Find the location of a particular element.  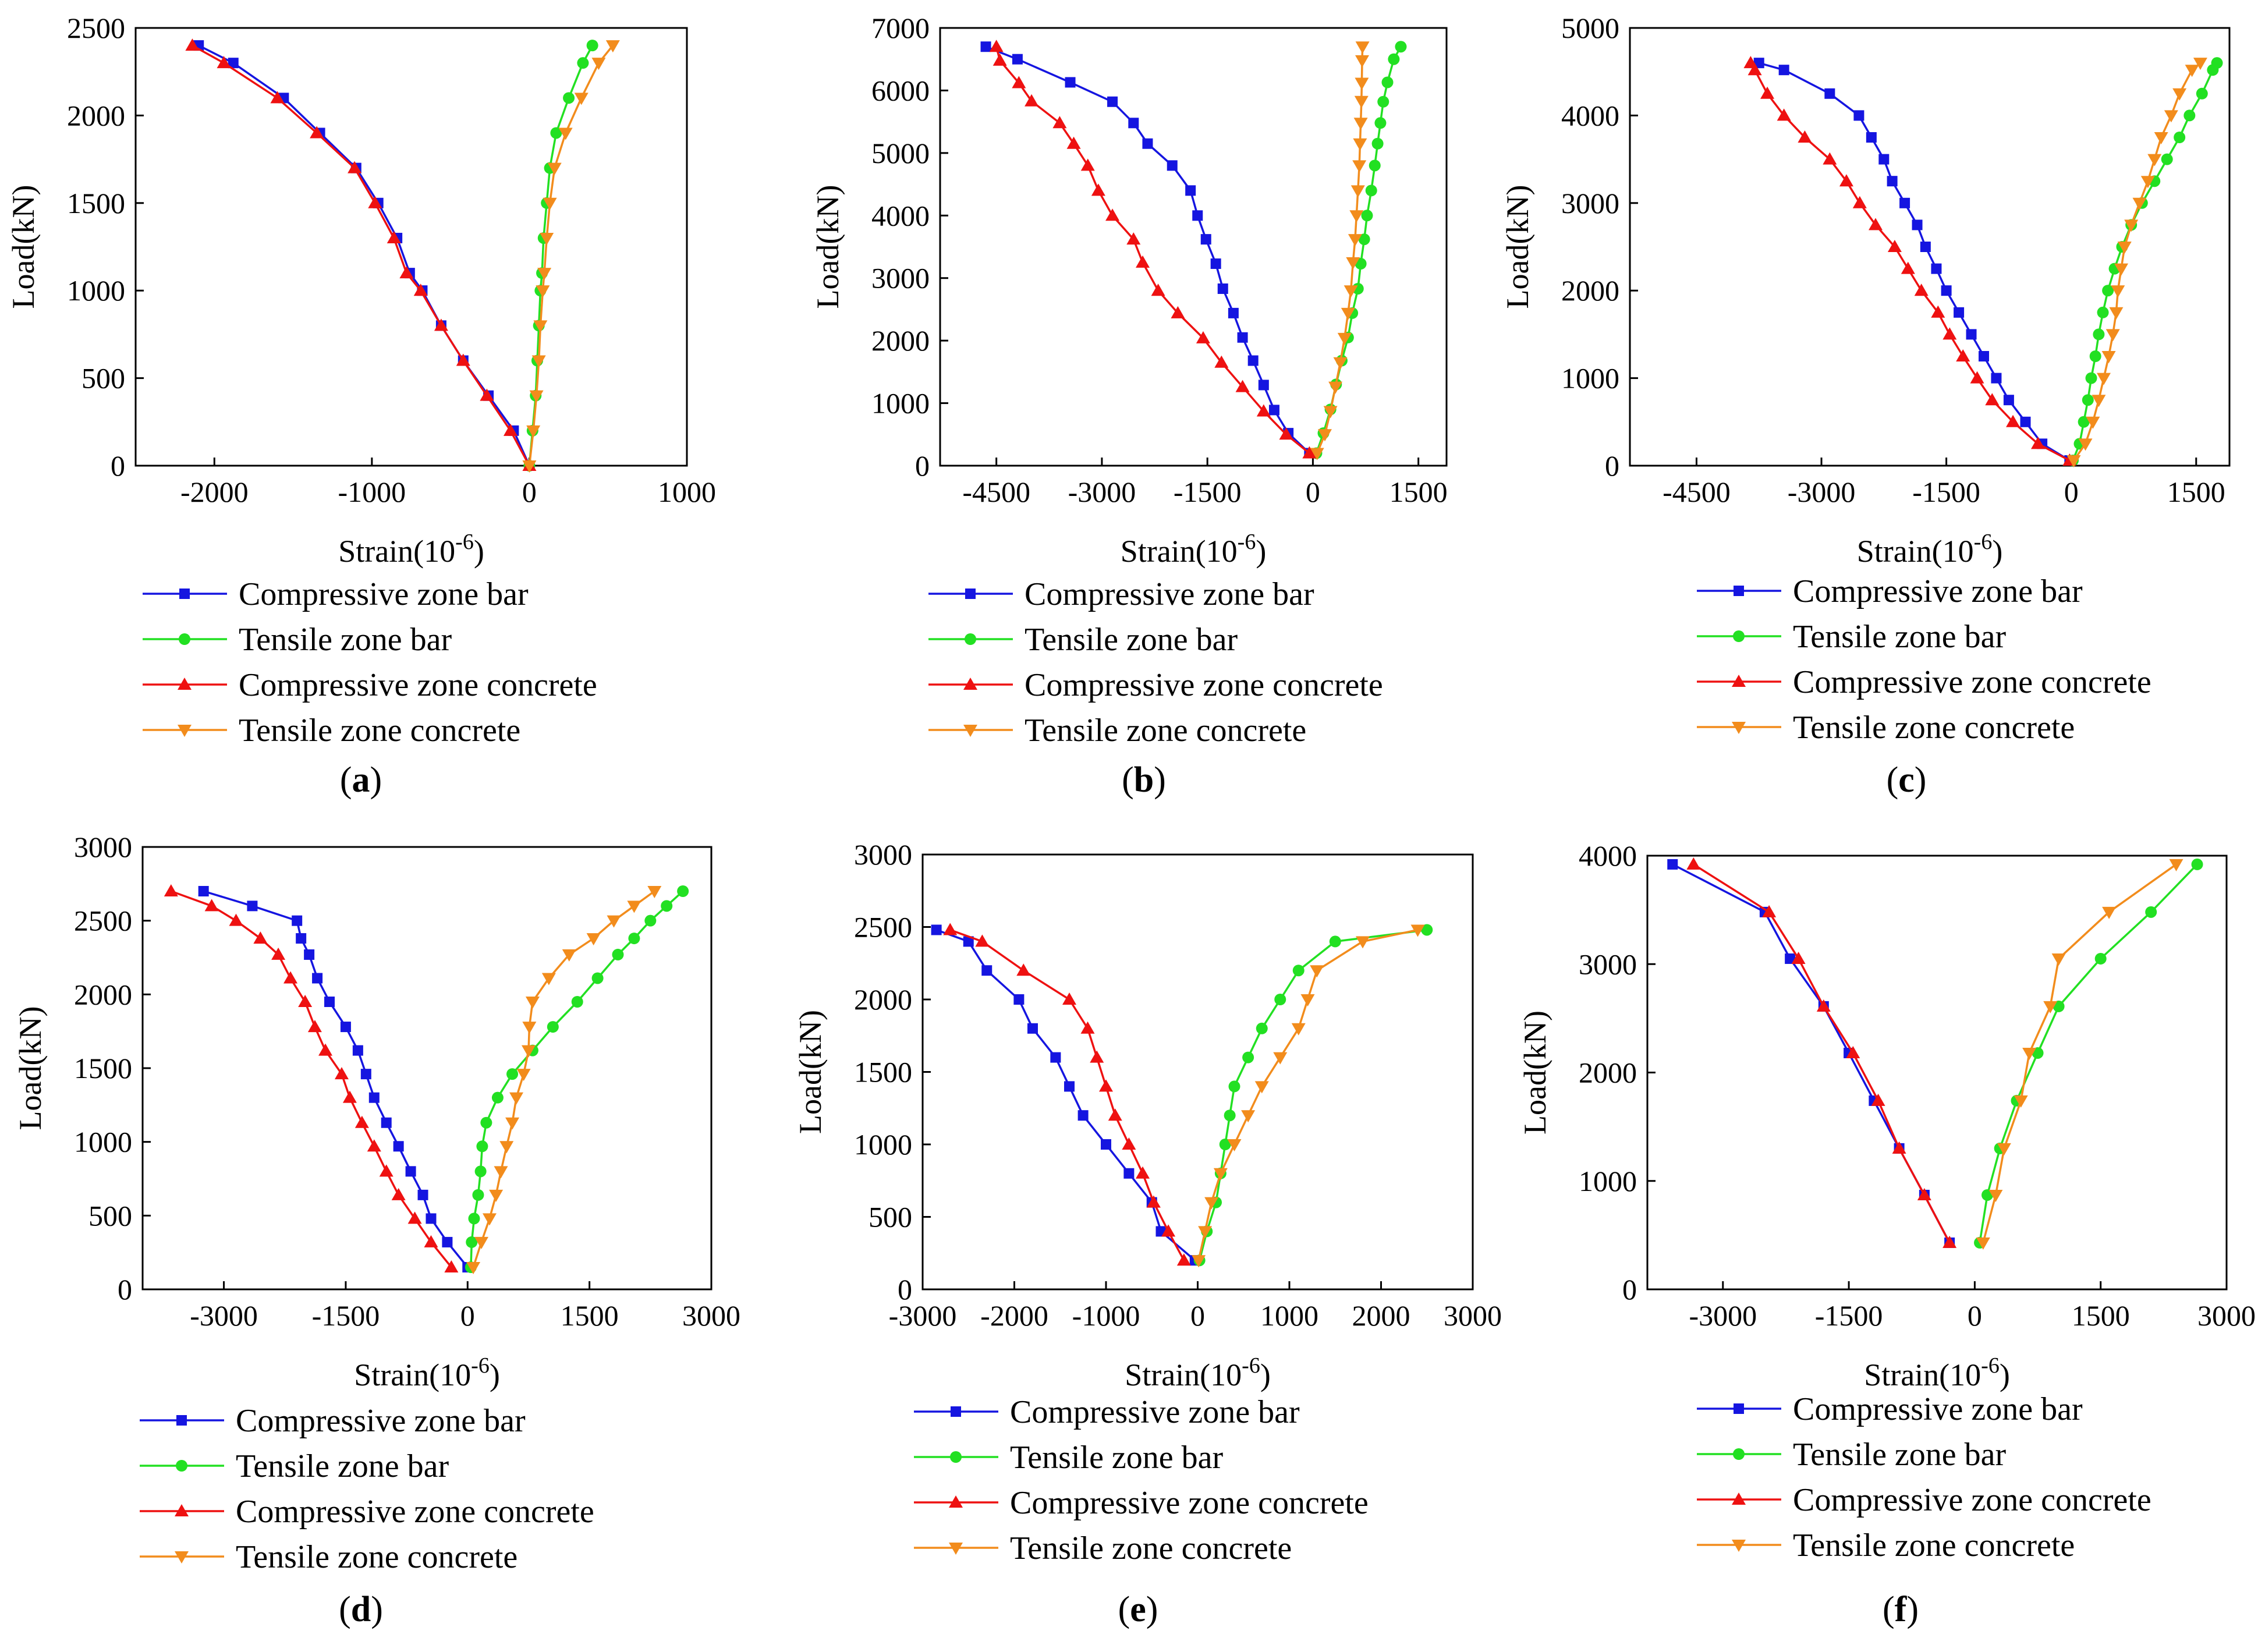

y-tick-label: 5000 is located at coordinates (1590, 28).